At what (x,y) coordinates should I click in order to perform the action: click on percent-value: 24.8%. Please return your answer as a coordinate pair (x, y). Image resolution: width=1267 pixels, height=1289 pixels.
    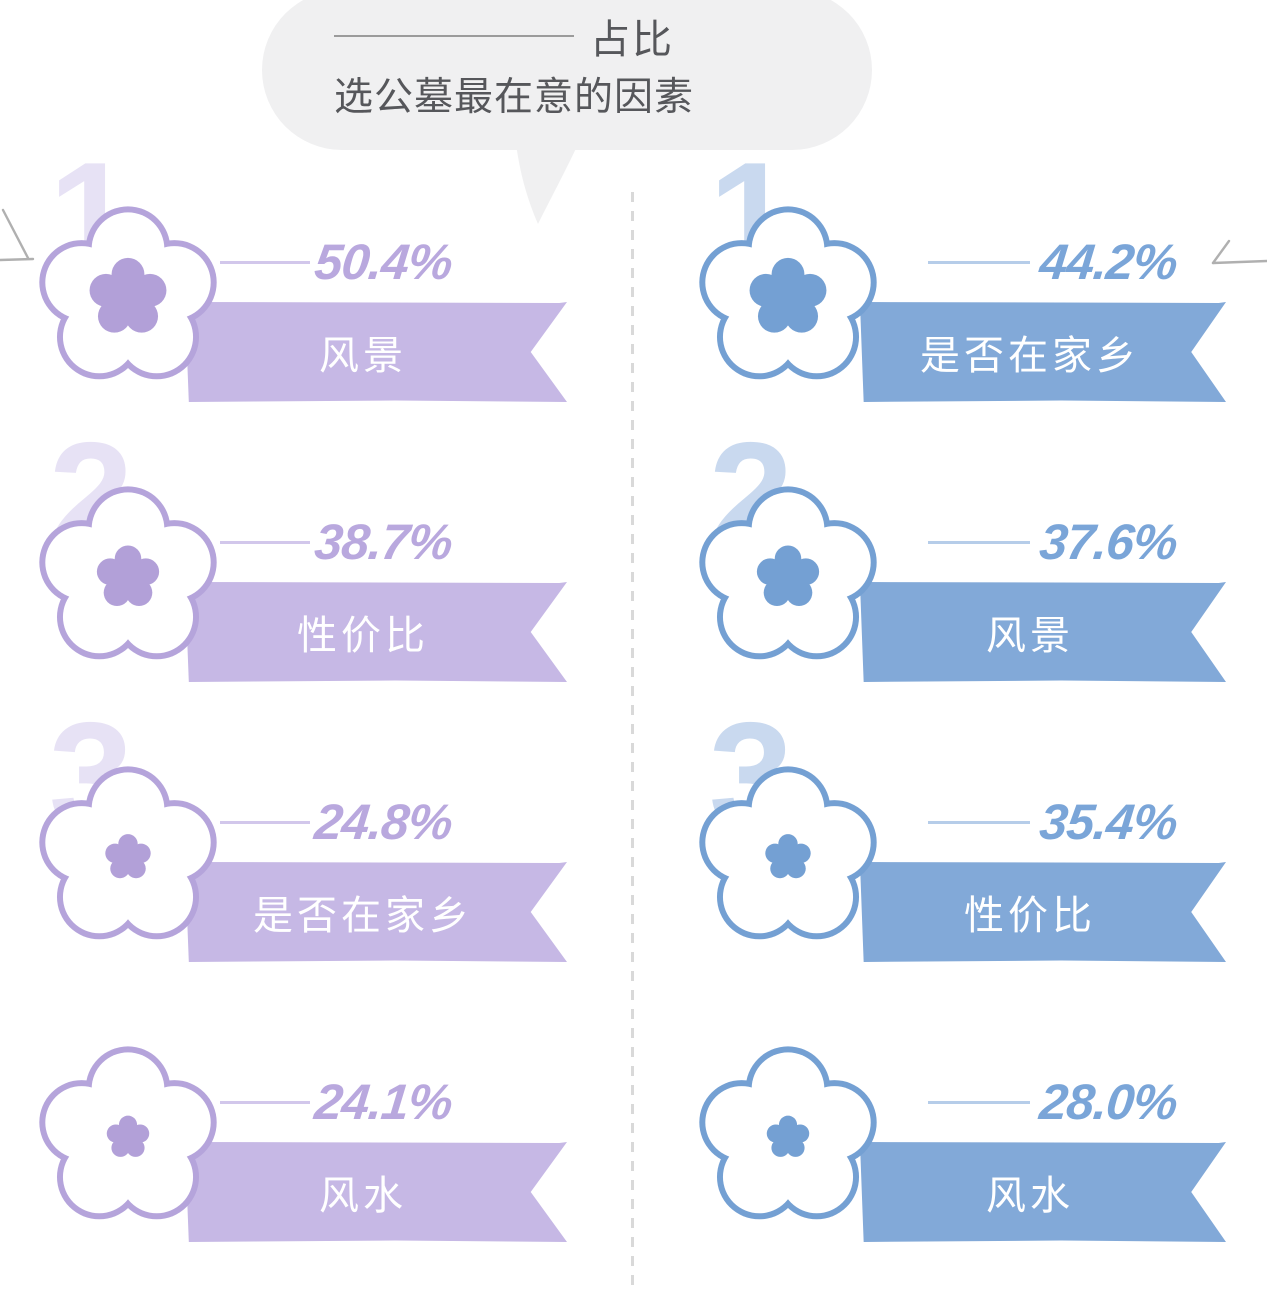
    Looking at the image, I should click on (383, 822).